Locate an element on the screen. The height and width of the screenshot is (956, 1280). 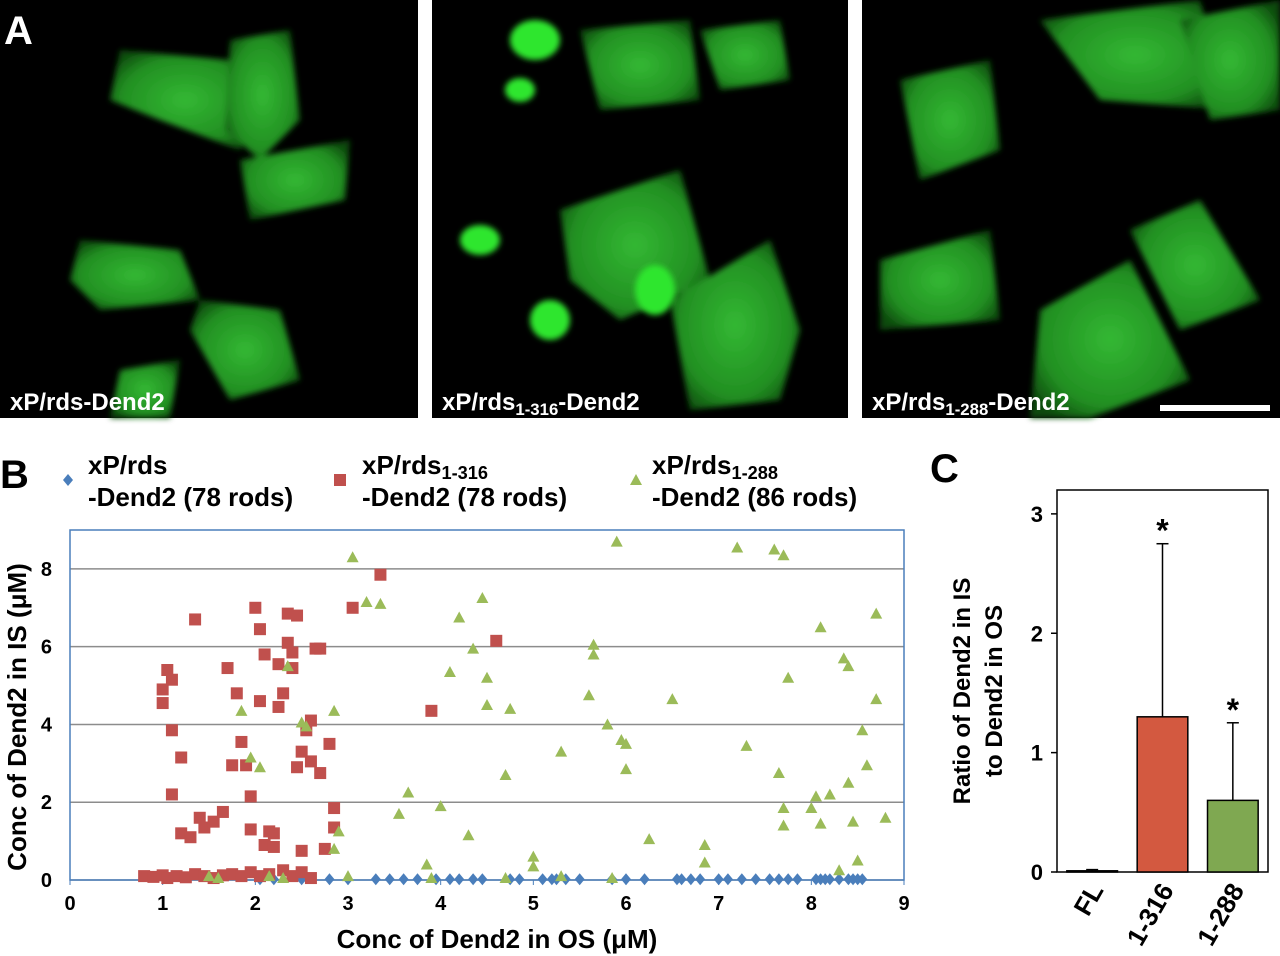
panel-label: C is located at coordinates (944, 469).